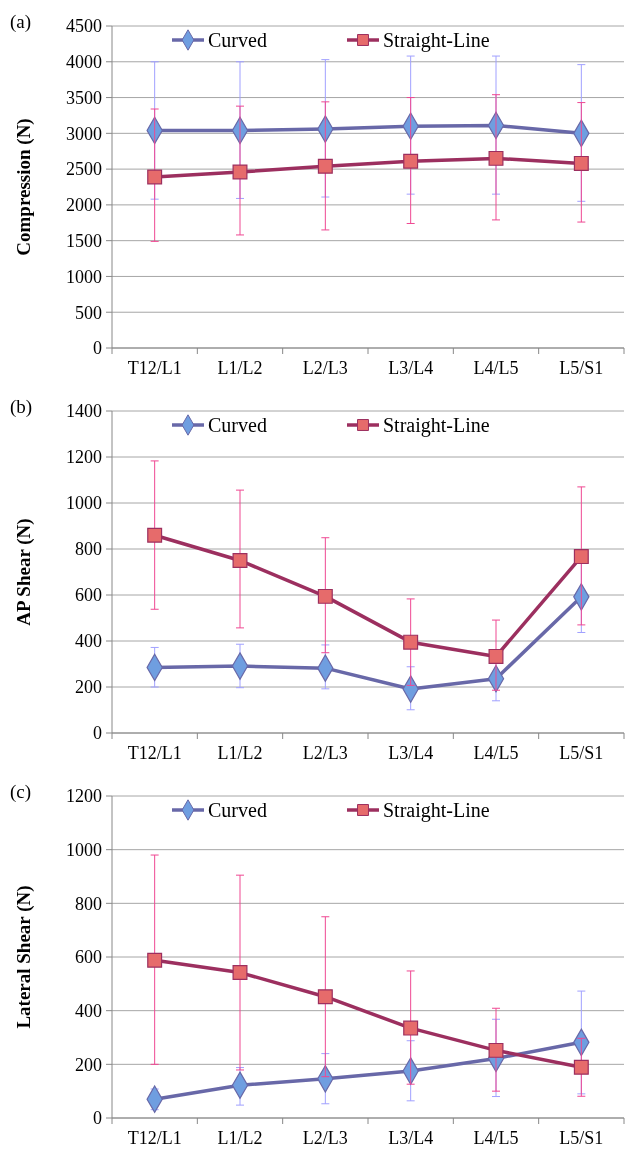  Describe the element at coordinates (88, 312) in the screenshot. I see `y-tick-label: 500` at that location.